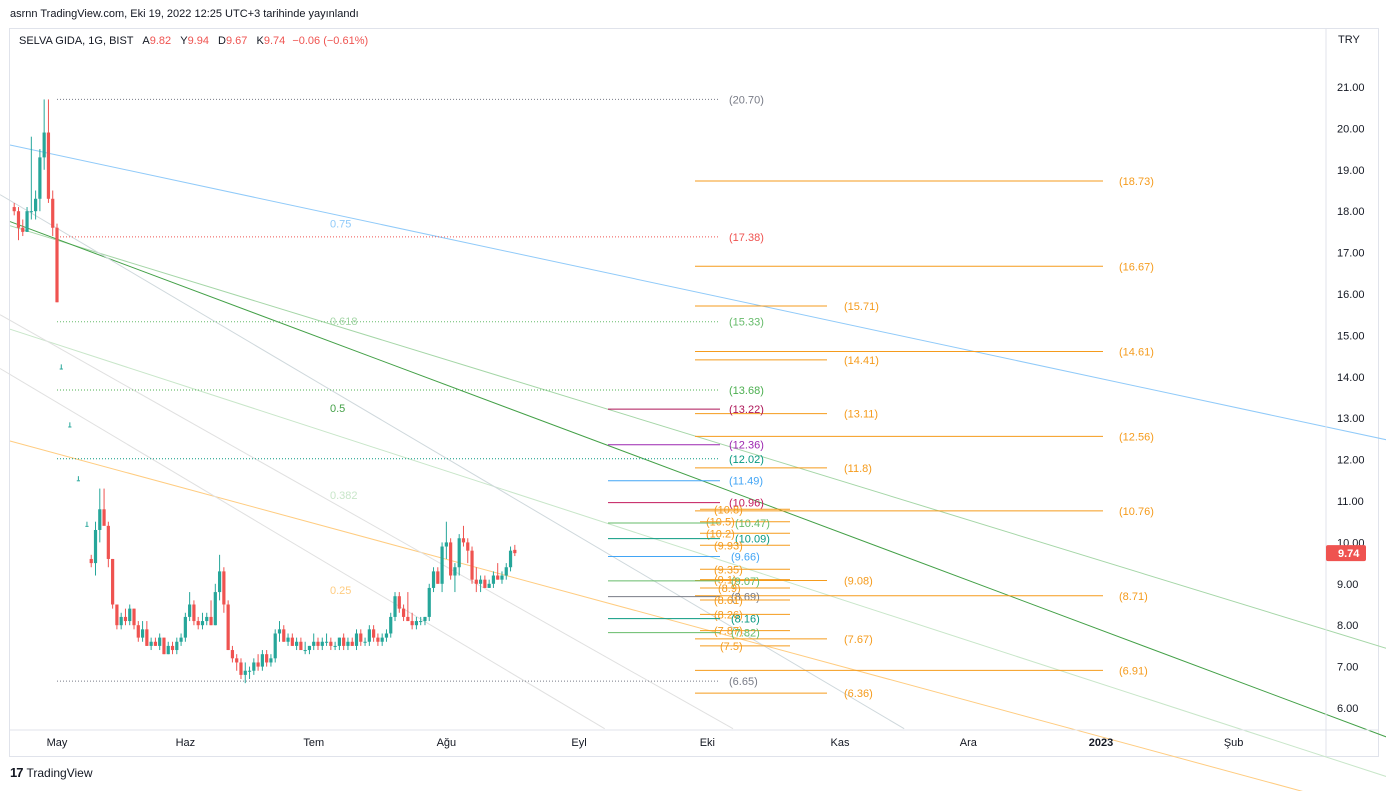 Image resolution: width=1386 pixels, height=791 pixels. I want to click on projection-label: (11.8), so click(858, 469).